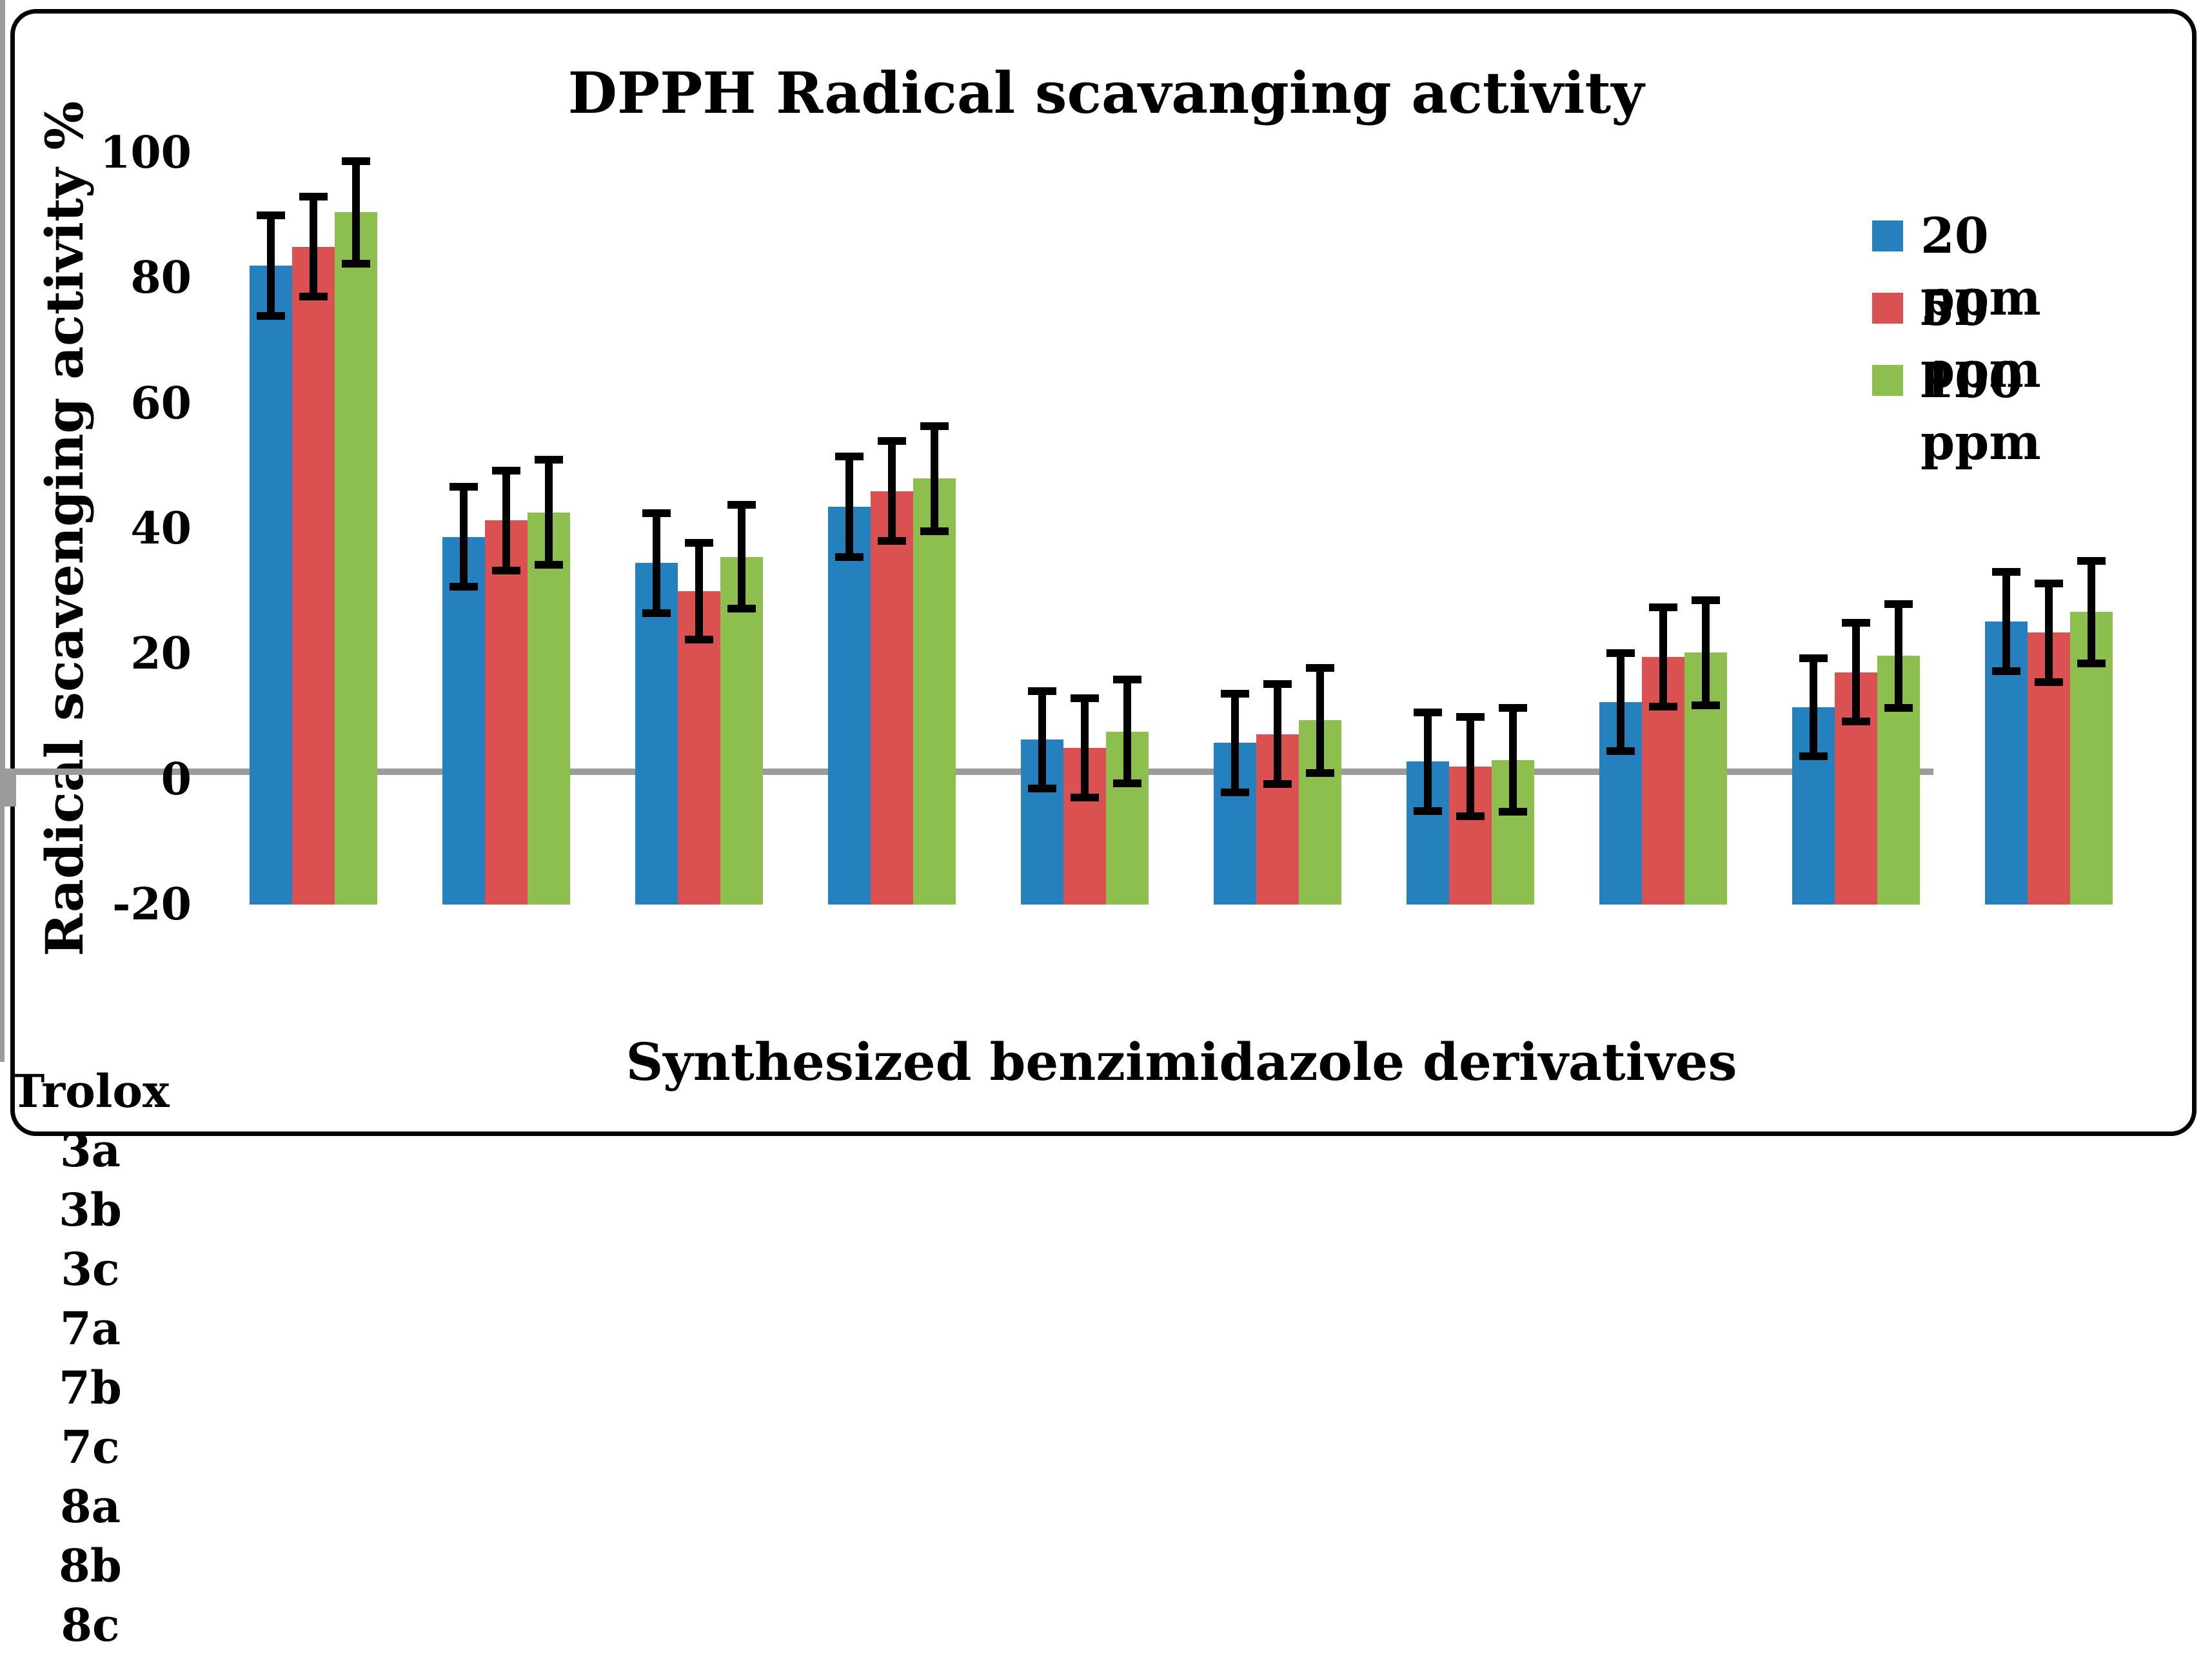  Describe the element at coordinates (1277, 684) in the screenshot. I see `error-bar-7b-50ppm-cap-top` at that location.